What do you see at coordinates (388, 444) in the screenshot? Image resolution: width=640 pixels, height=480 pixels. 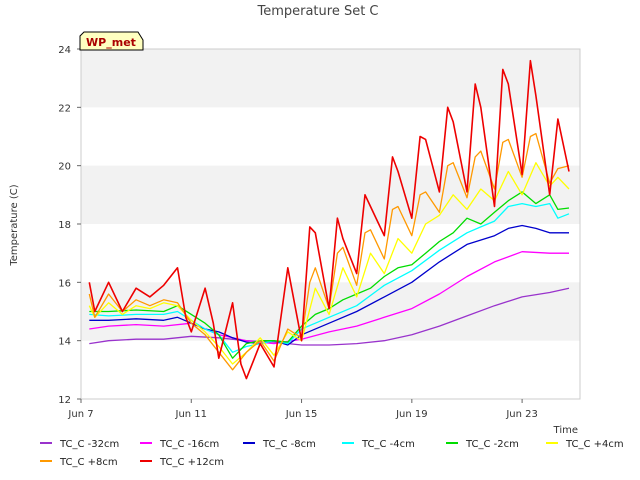 I see `legend-label: TC_C -4cm` at bounding box center [388, 444].